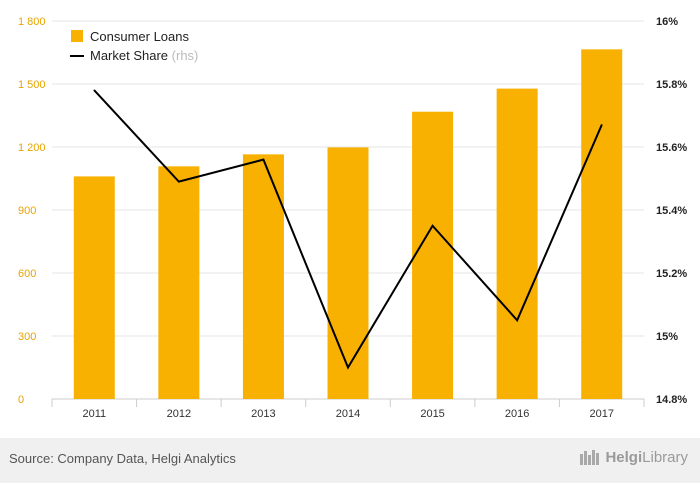 This screenshot has height=483, width=700. I want to click on logo-suffix: Library, so click(665, 457).